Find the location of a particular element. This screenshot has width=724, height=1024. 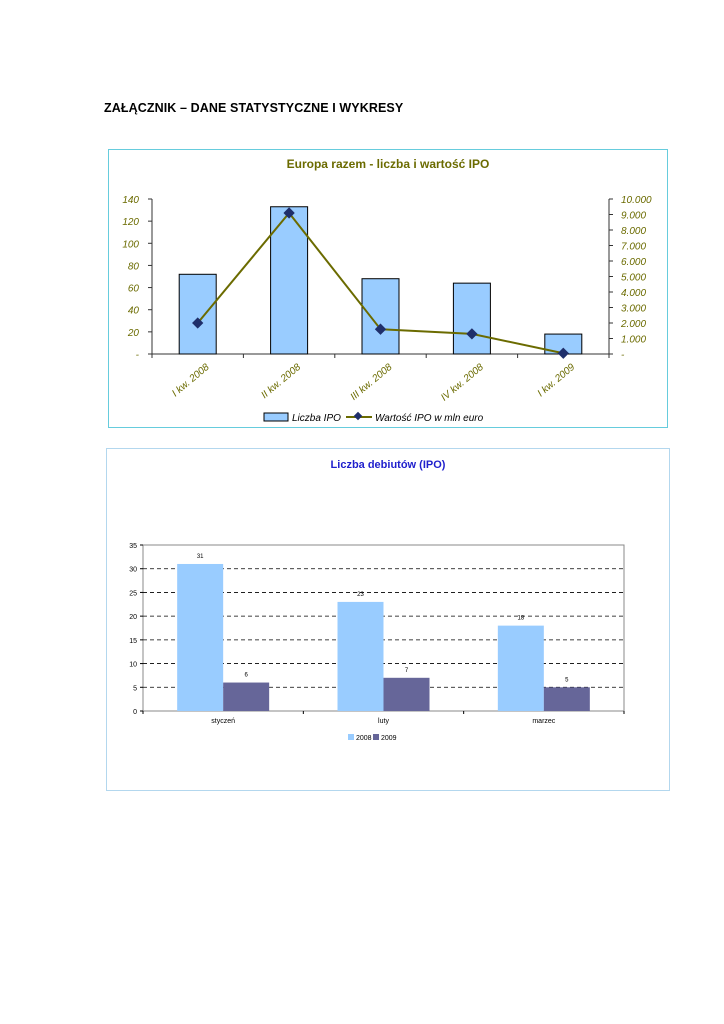

data-label: 23 is located at coordinates (360, 595).